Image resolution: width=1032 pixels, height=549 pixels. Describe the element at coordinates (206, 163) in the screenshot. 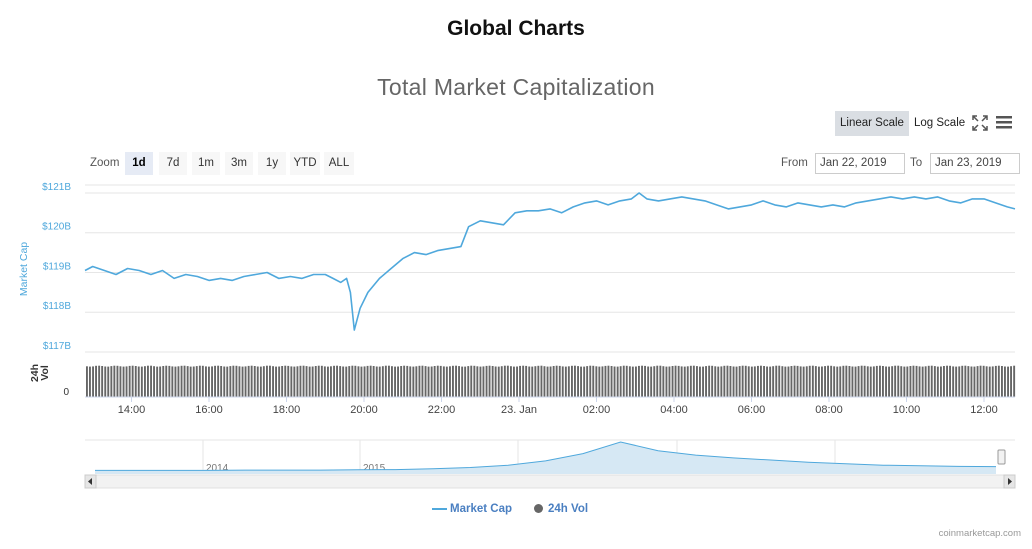

I see `zoom-1m-button: 1m` at that location.